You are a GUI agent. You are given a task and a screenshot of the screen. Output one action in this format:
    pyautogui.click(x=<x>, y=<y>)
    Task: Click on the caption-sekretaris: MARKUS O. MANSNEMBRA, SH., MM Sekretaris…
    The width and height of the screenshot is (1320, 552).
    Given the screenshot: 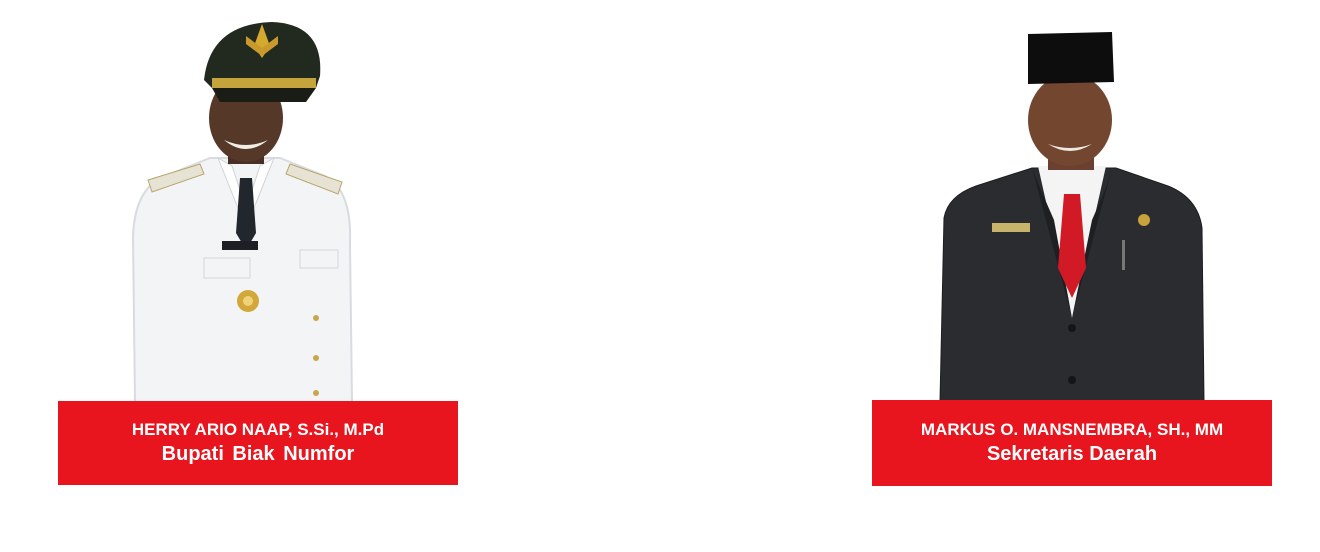 What is the action you would take?
    pyautogui.click(x=1072, y=443)
    